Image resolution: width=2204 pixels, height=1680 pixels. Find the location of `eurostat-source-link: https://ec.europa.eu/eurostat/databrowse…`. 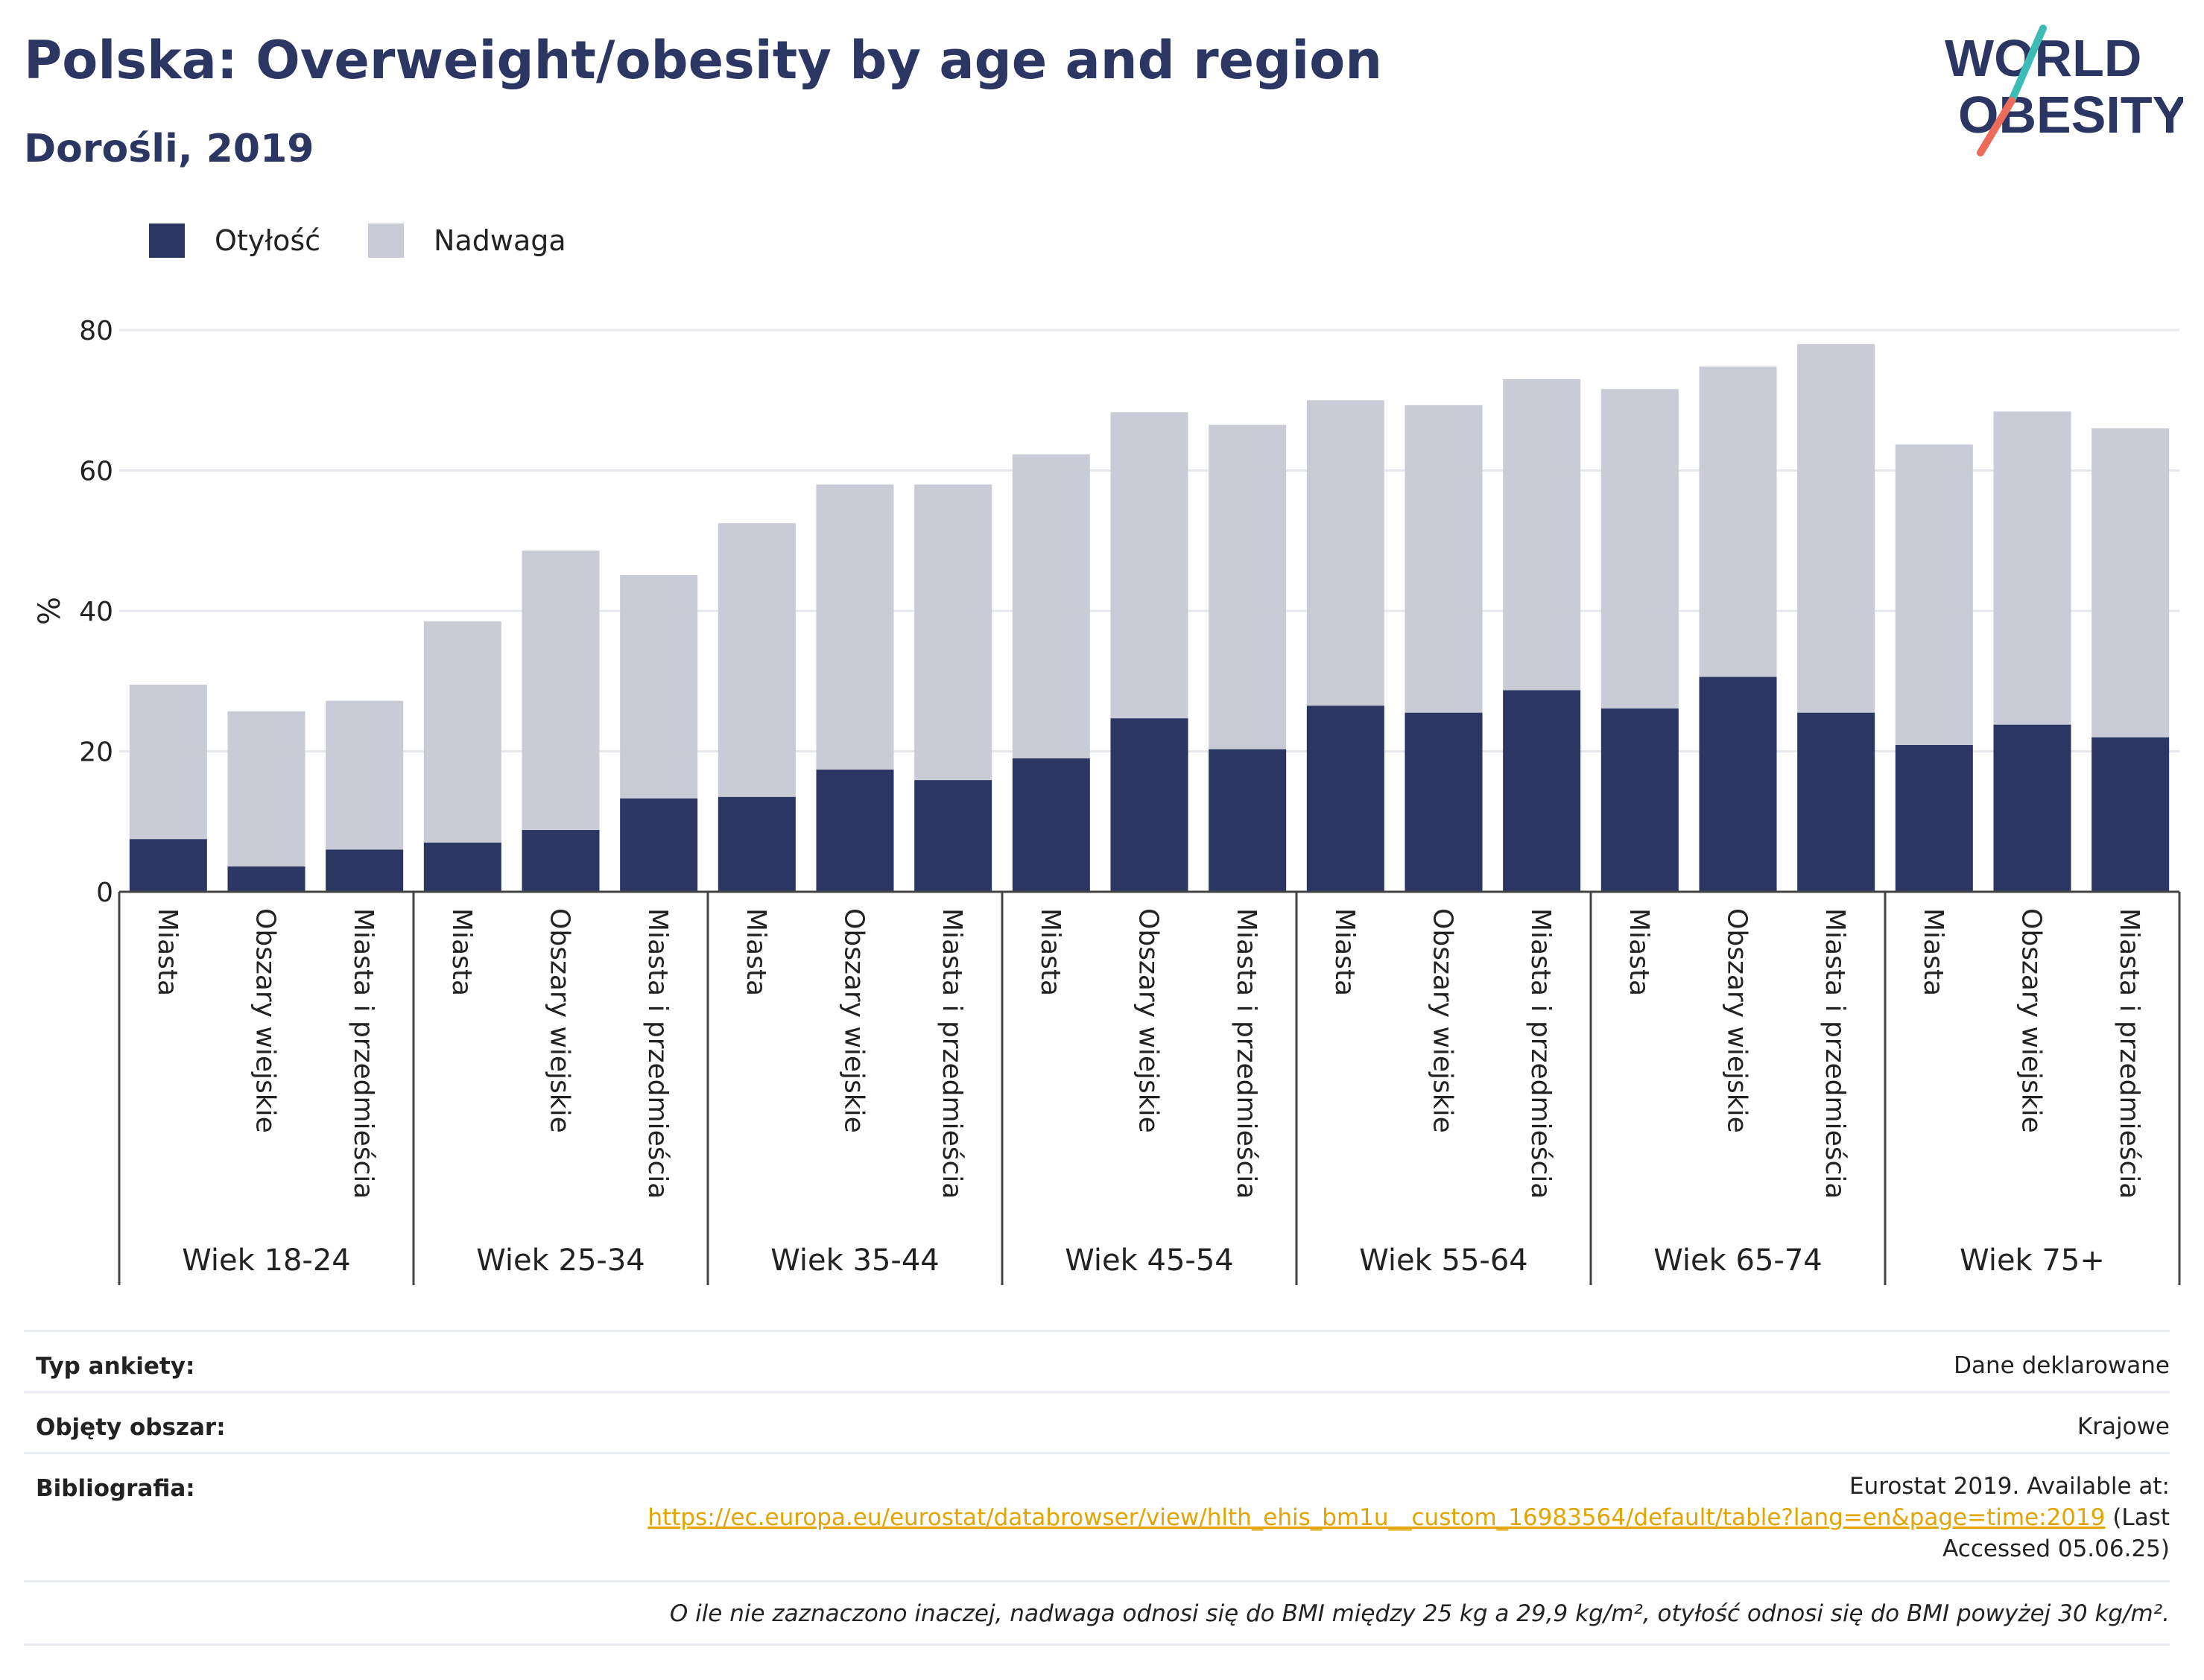

eurostat-source-link: https://ec.europa.eu/eurostat/databrowse… is located at coordinates (1376, 1517).